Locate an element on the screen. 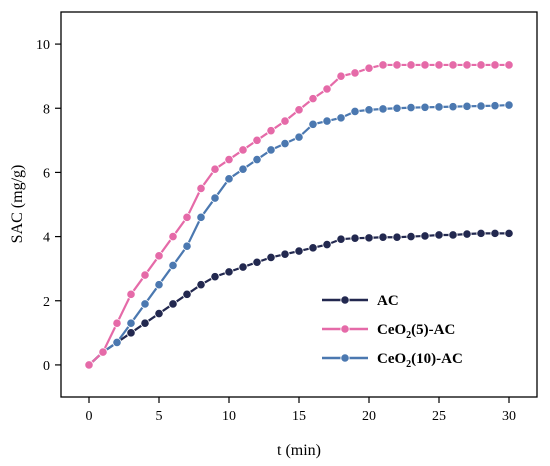  legend: AC CeO2(5)-AC CeO2(10)-AC is located at coordinates (392, 331).